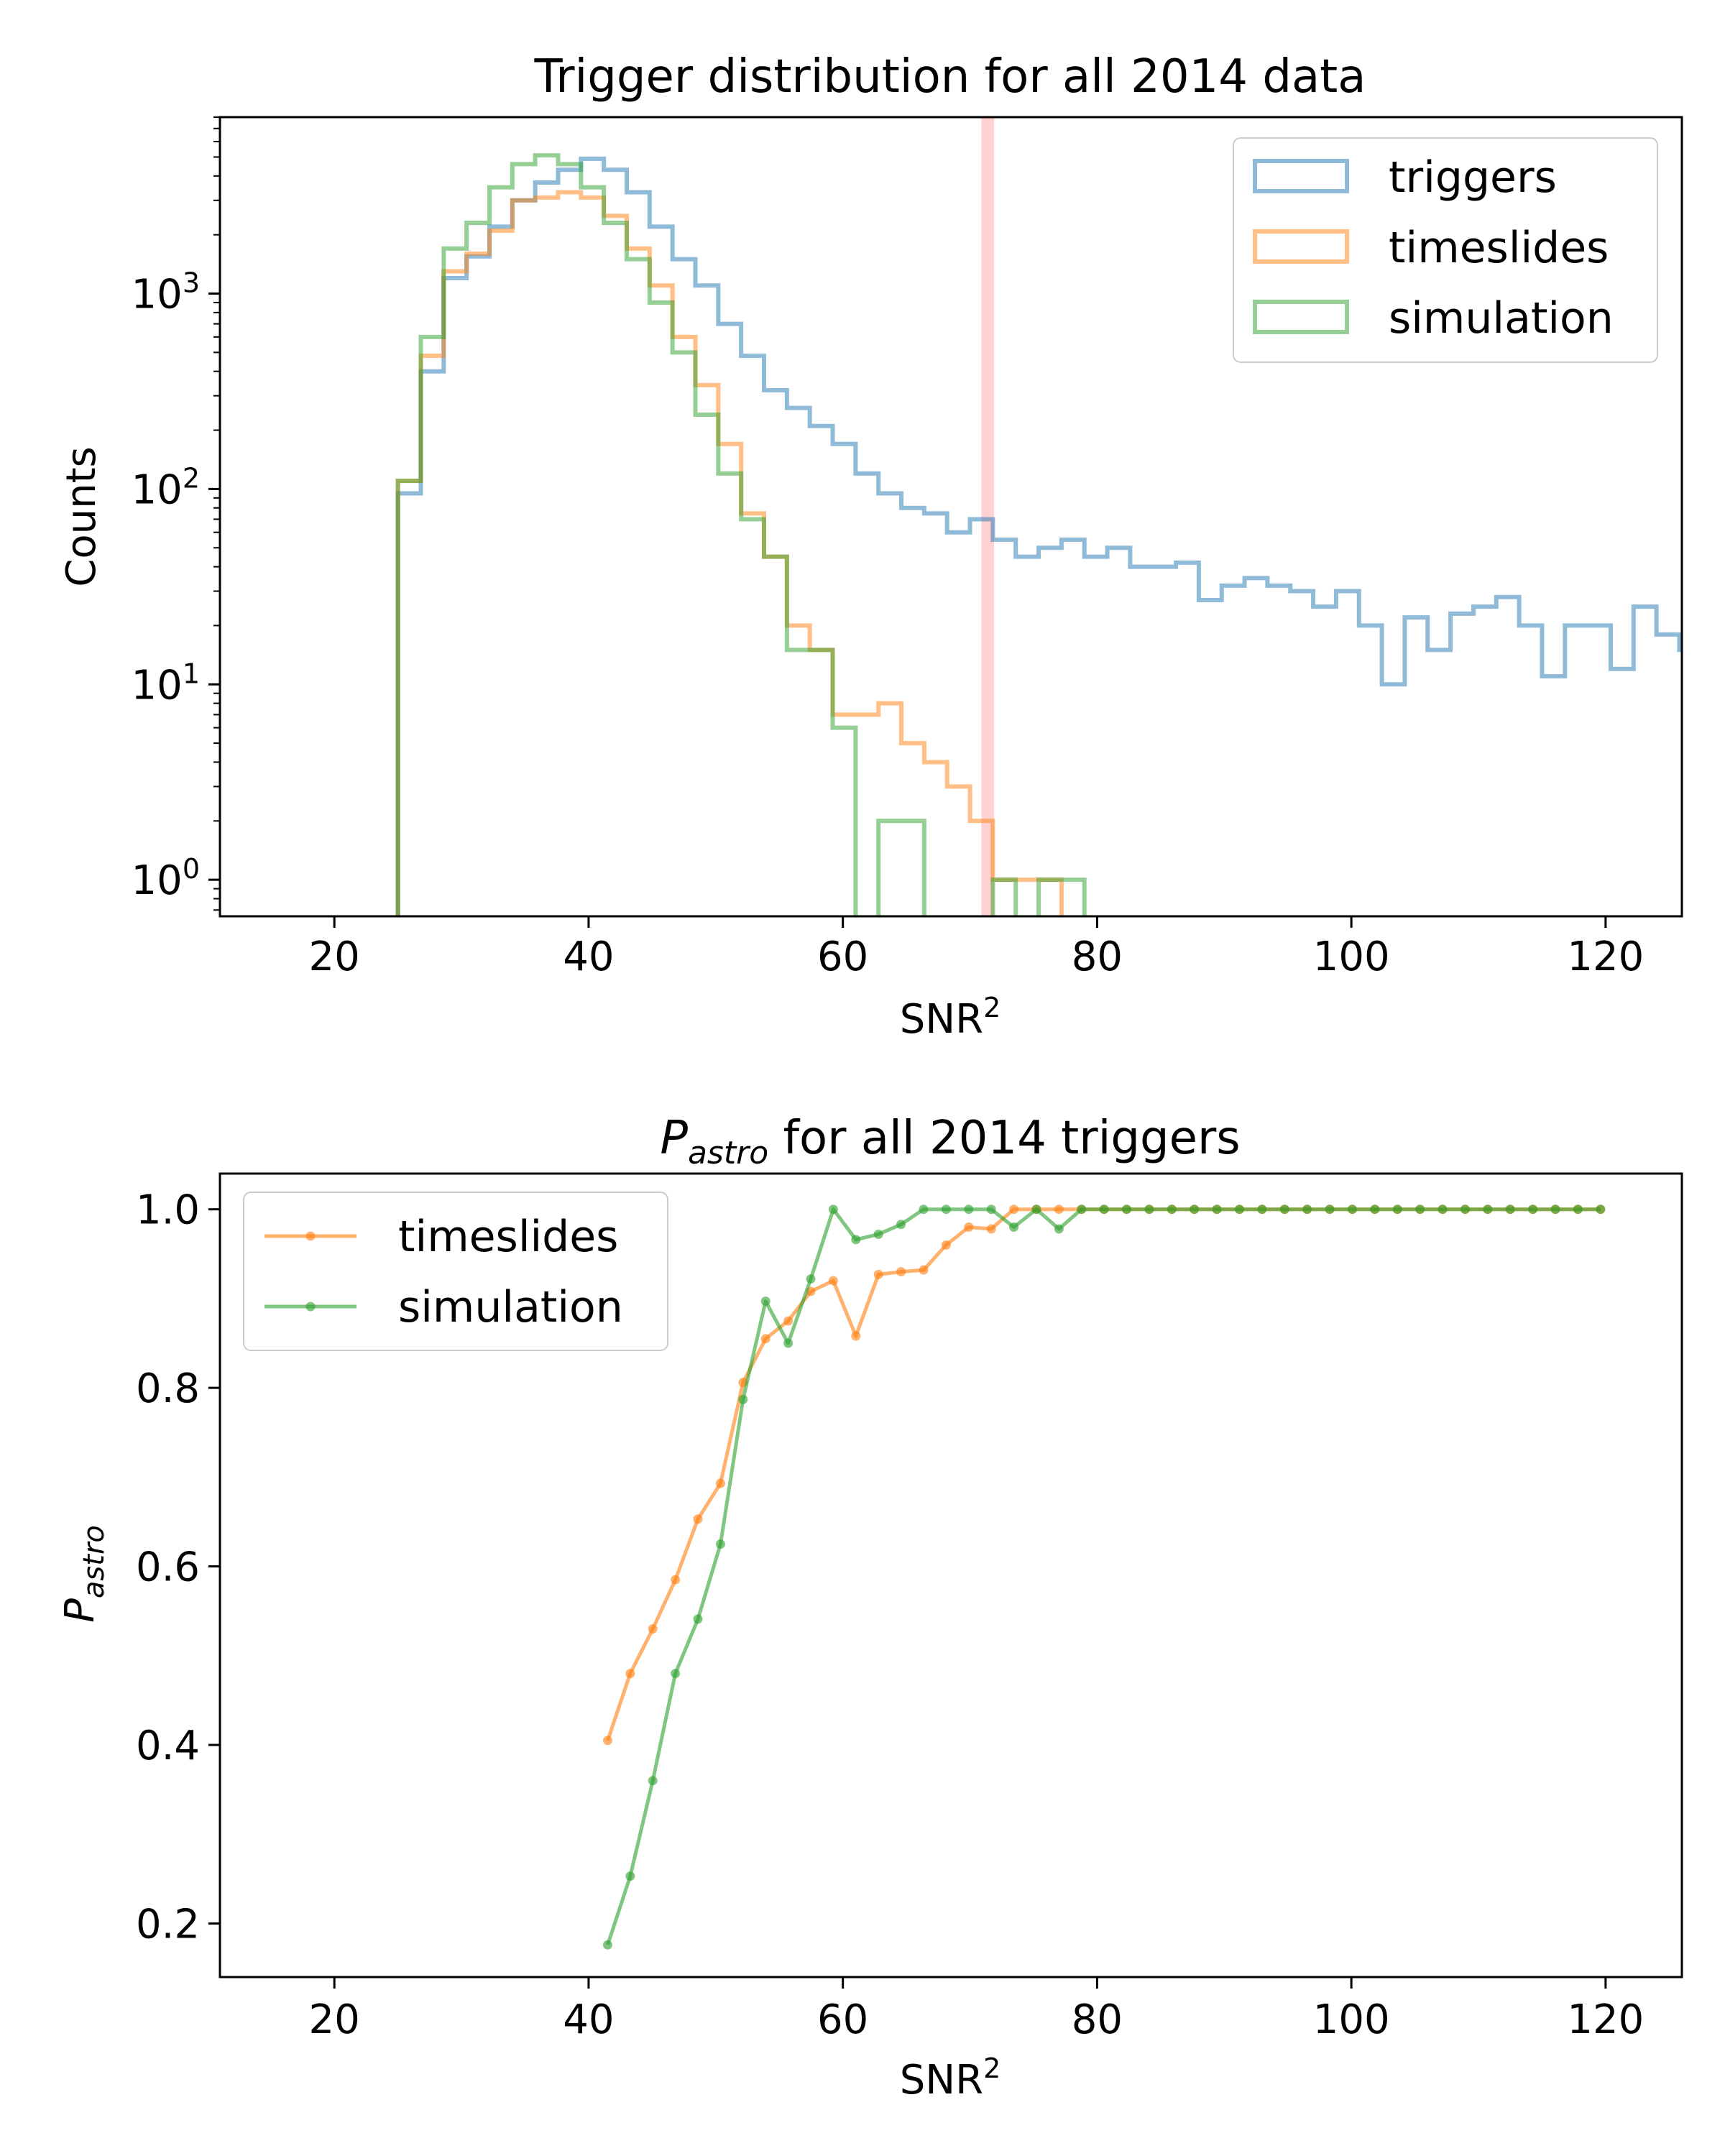 Image resolution: width=1725 pixels, height=2156 pixels. I want to click on pastro-x-ticks: 20 40 60 80 100 120, so click(976, 2010).